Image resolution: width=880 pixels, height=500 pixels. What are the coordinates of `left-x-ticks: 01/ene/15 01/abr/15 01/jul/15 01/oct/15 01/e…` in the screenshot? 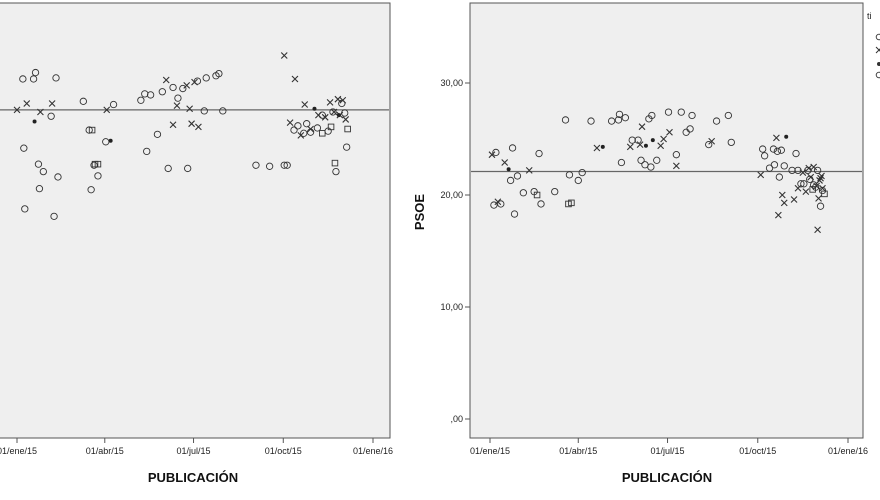 It's located at (196, 447).